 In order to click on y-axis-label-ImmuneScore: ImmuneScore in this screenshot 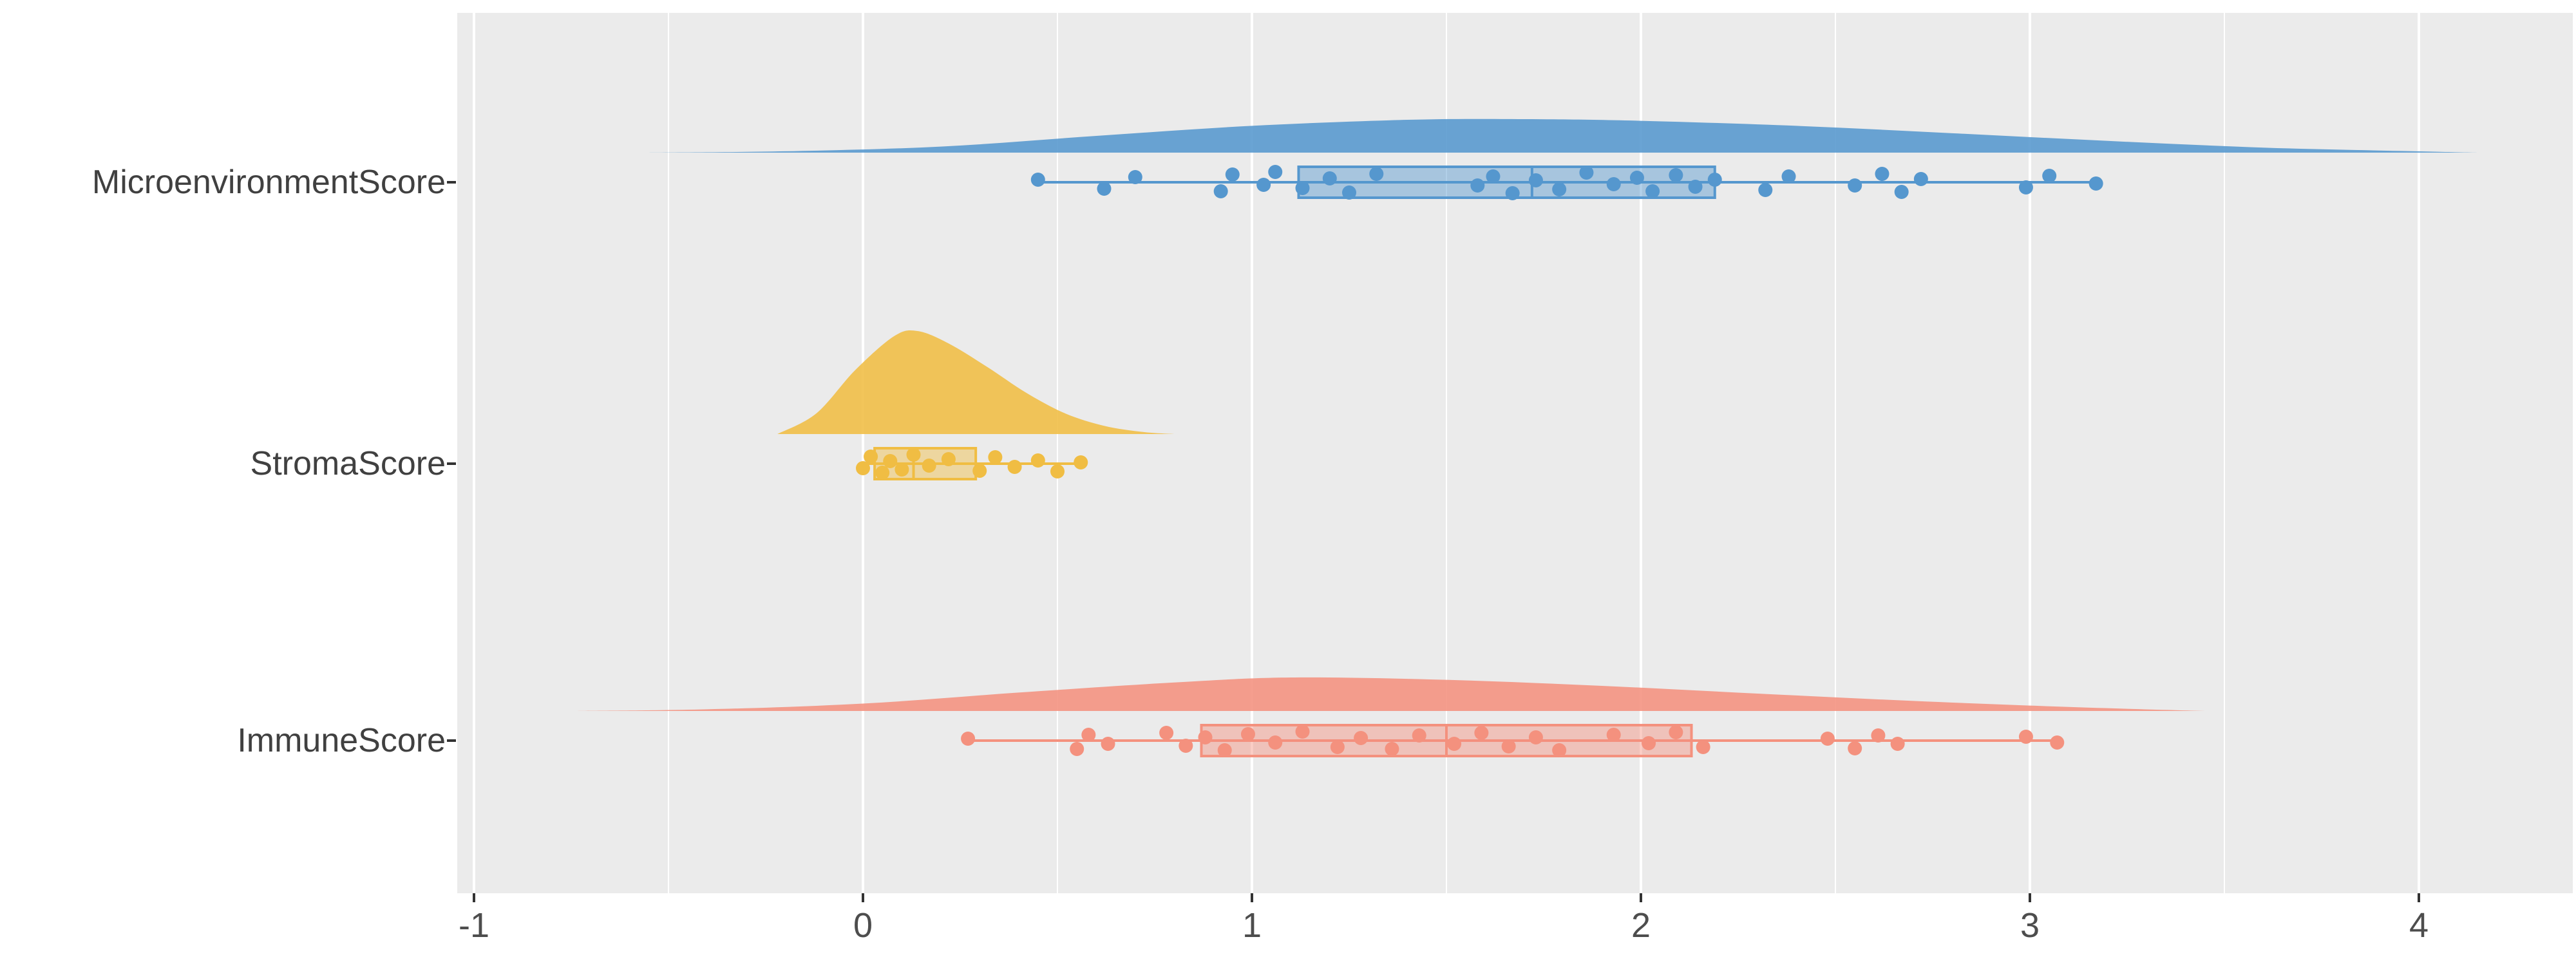, I will do `click(341, 741)`.